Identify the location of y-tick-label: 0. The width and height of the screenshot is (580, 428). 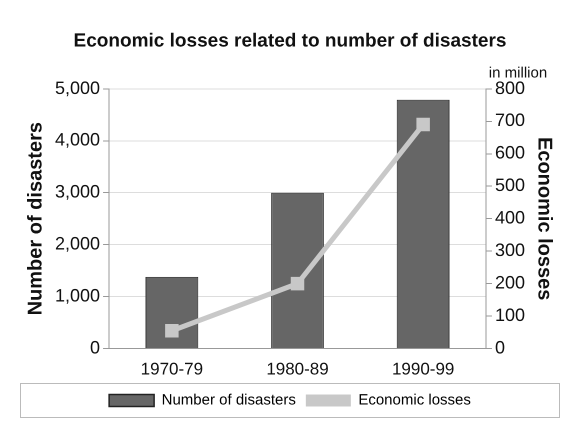
(95, 348).